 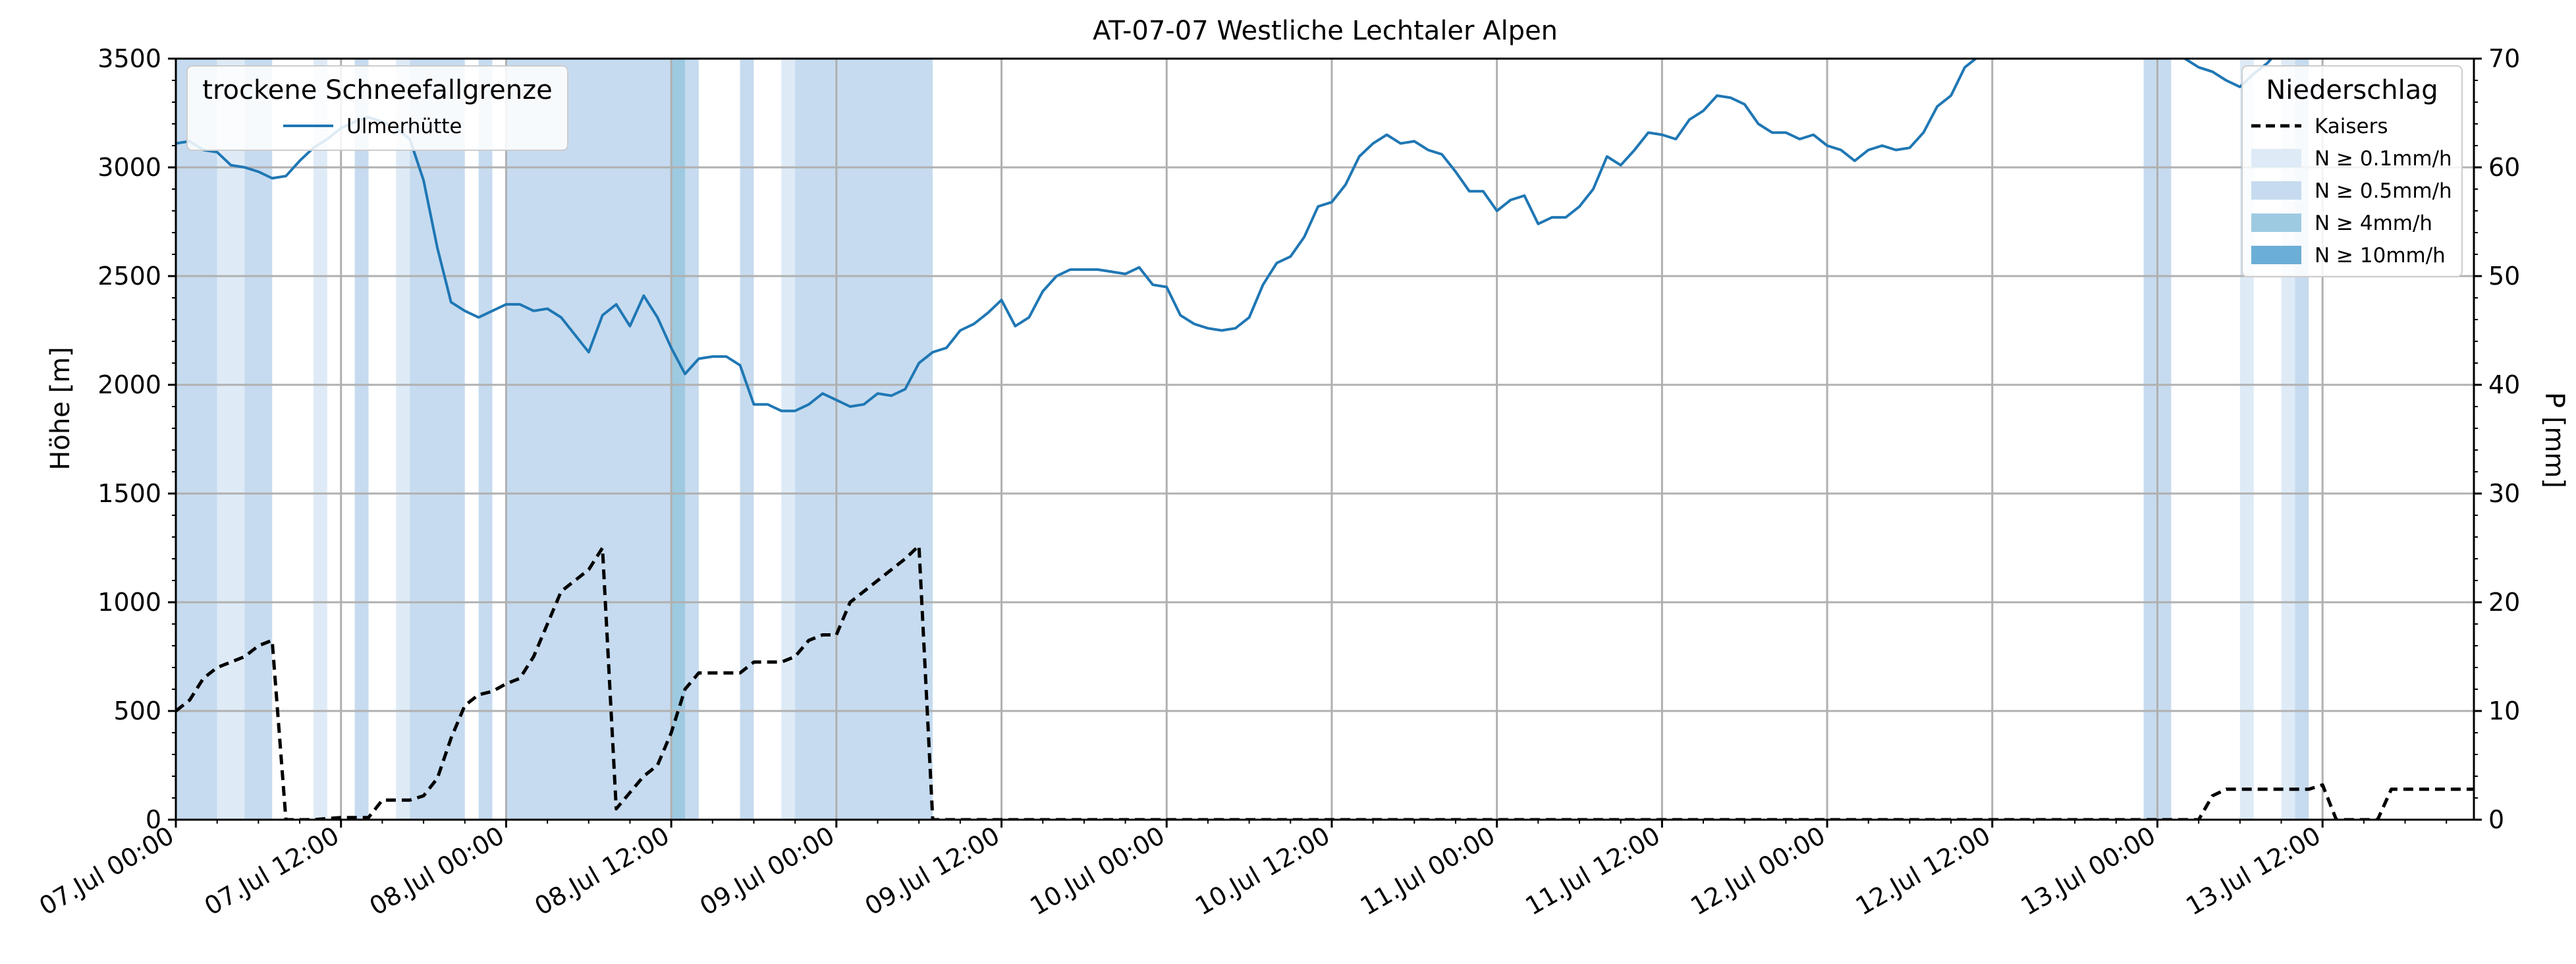 What do you see at coordinates (137, 710) in the screenshot?
I see `y-tick-label: 500` at bounding box center [137, 710].